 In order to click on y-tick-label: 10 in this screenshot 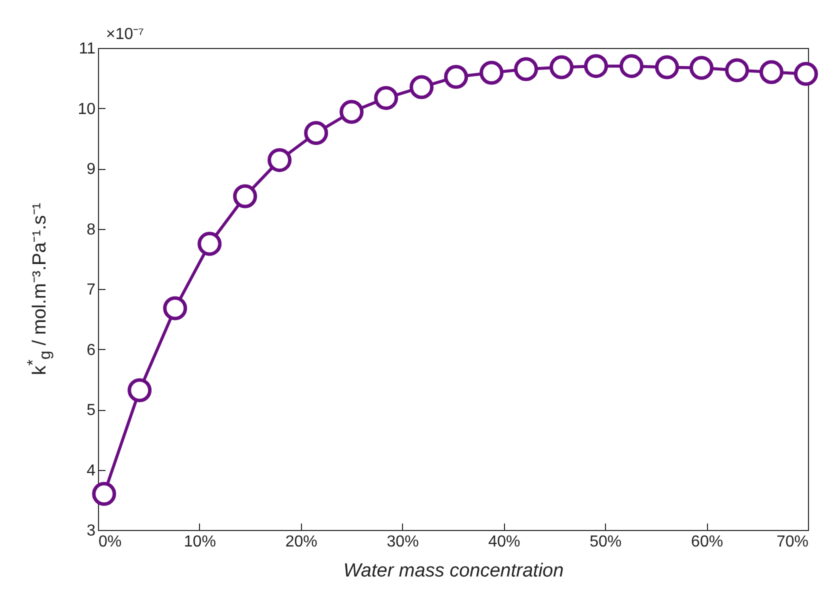, I will do `click(87, 109)`.